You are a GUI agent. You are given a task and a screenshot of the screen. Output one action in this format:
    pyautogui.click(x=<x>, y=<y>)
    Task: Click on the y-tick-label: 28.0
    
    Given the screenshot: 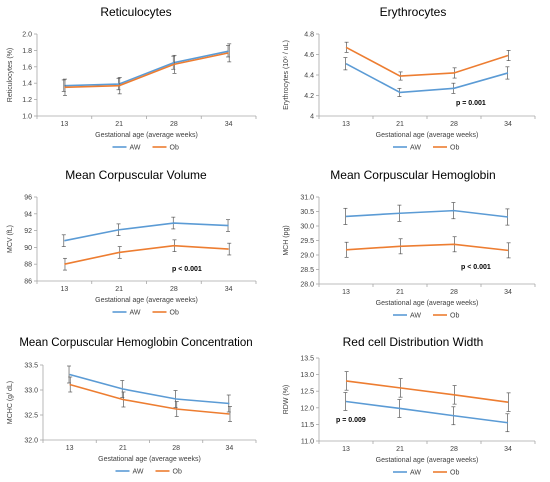 What is the action you would take?
    pyautogui.click(x=307, y=285)
    